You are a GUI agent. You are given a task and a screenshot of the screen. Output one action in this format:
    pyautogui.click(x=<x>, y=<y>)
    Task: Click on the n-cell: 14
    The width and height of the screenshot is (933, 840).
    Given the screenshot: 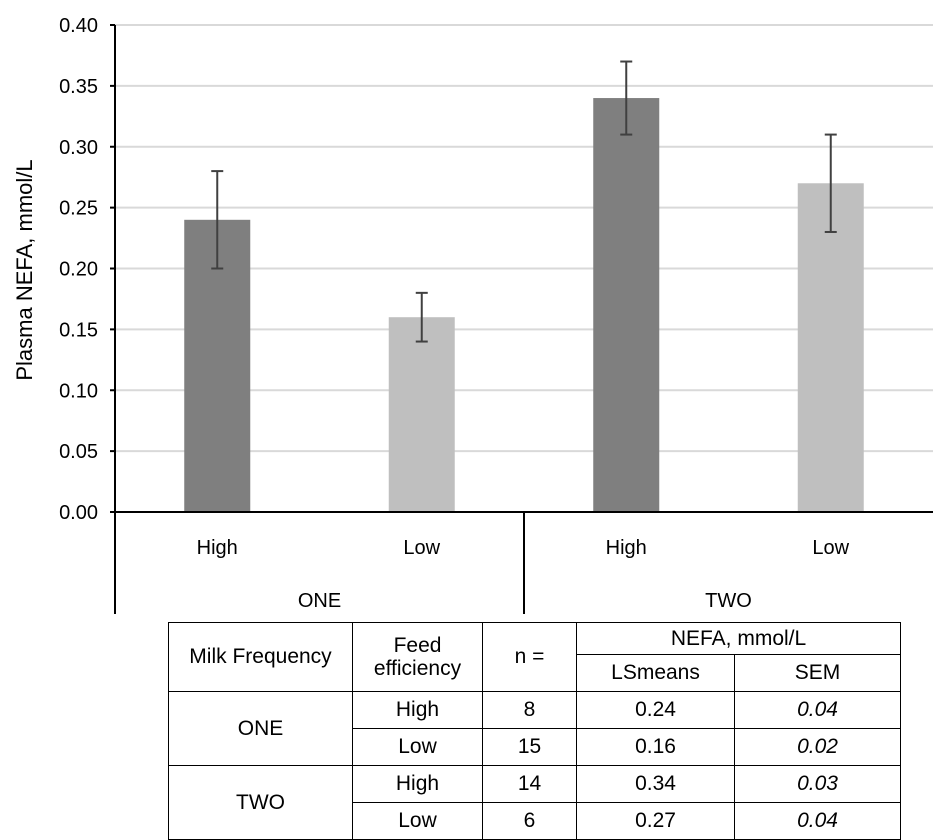 What is the action you would take?
    pyautogui.click(x=529, y=784)
    